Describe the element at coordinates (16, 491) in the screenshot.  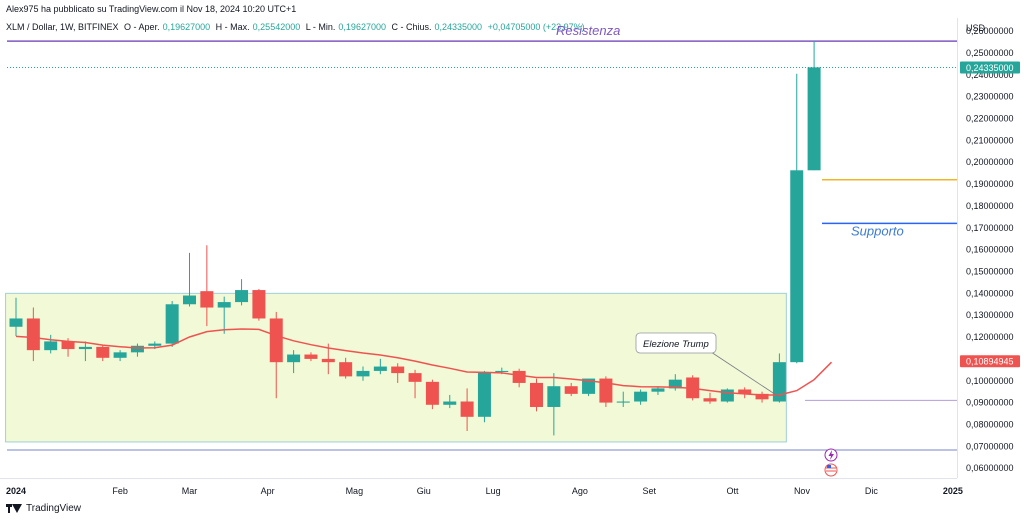
I see `time-tick-label: 2024` at that location.